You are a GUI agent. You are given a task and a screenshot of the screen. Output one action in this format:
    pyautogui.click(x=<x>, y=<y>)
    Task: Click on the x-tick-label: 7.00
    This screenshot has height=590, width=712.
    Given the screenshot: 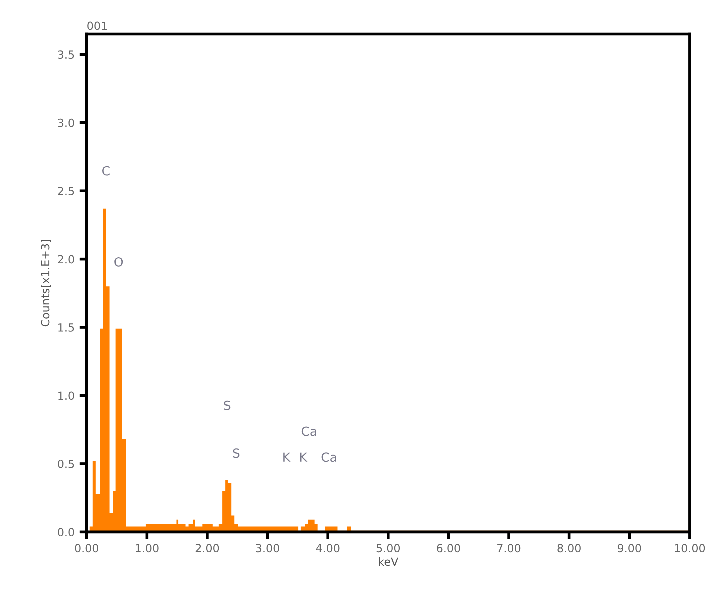 What is the action you would take?
    pyautogui.click(x=509, y=548)
    